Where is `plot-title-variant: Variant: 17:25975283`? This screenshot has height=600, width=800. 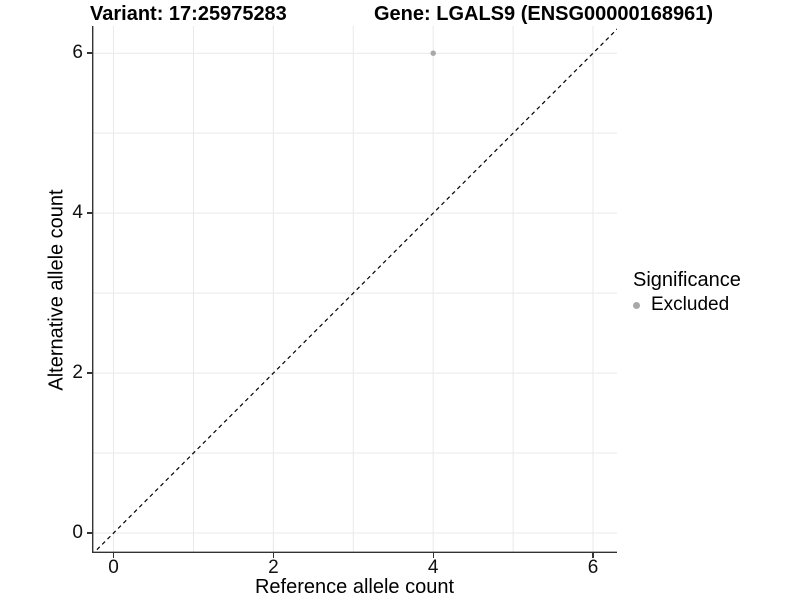
plot-title-variant: Variant: 17:25975283 is located at coordinates (188, 14).